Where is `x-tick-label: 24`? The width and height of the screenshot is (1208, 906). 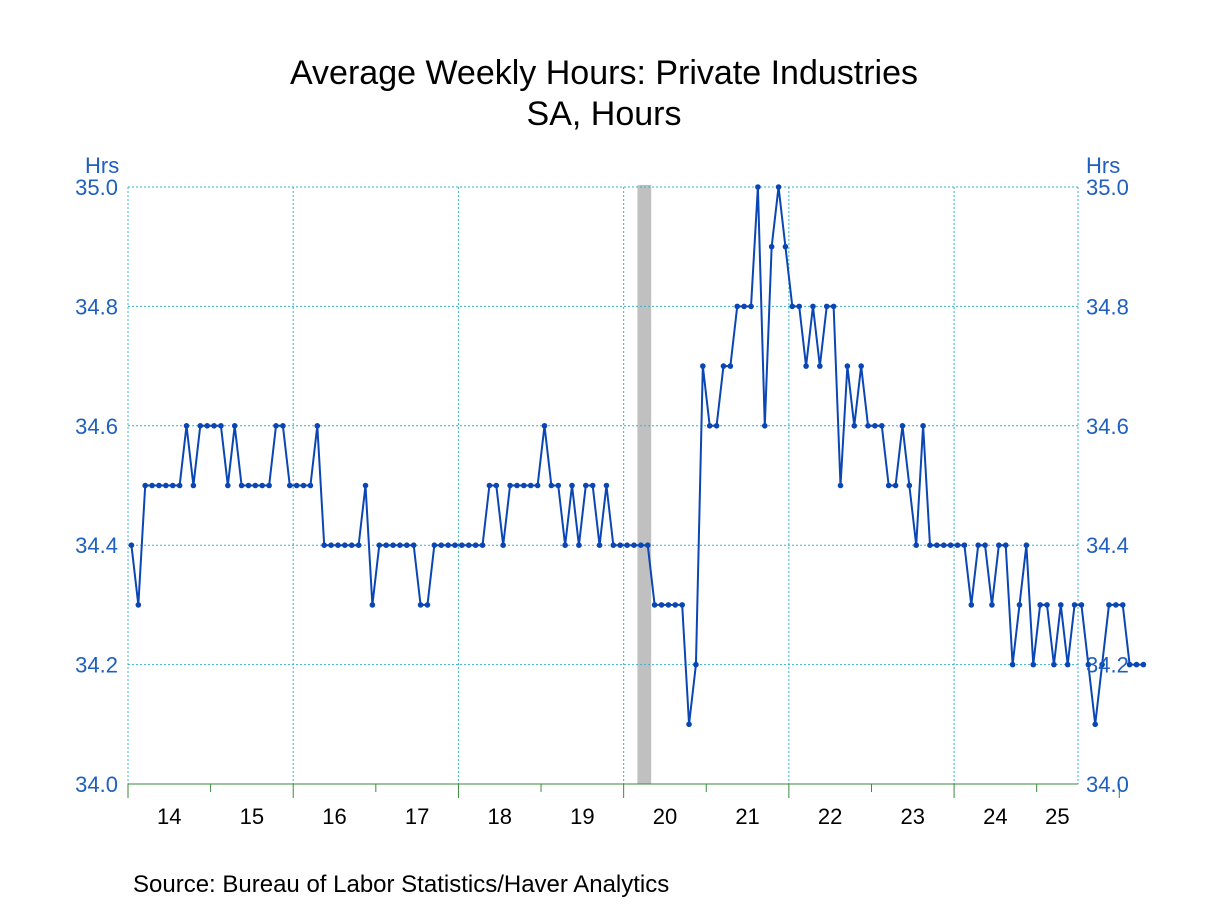
x-tick-label: 24 is located at coordinates (995, 816).